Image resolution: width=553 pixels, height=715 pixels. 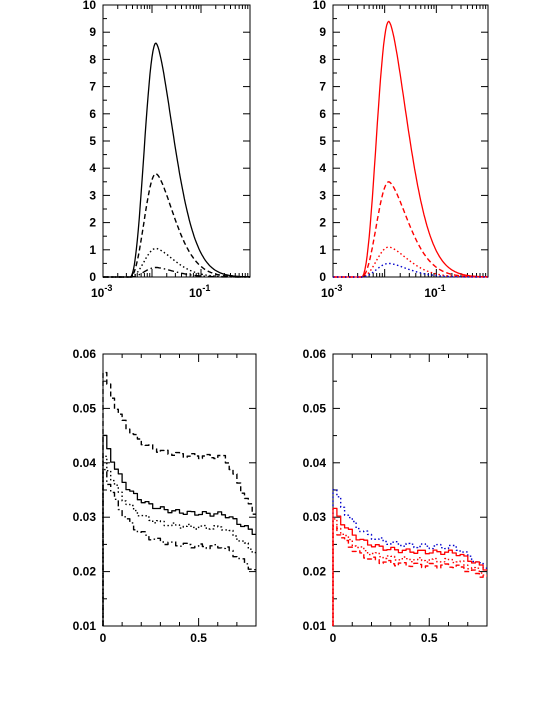 I want to click on panel-a-frame, so click(x=176, y=141).